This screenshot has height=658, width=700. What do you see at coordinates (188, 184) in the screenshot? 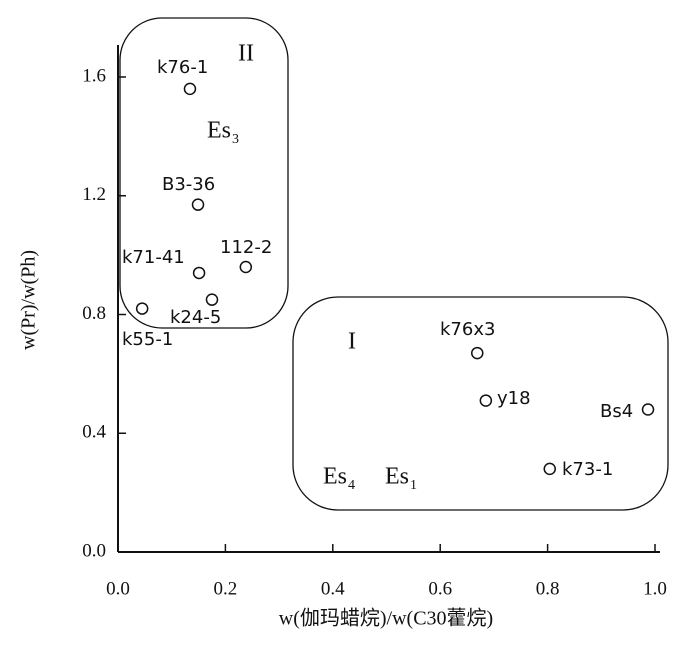
I see `point-label: B3-36` at bounding box center [188, 184].